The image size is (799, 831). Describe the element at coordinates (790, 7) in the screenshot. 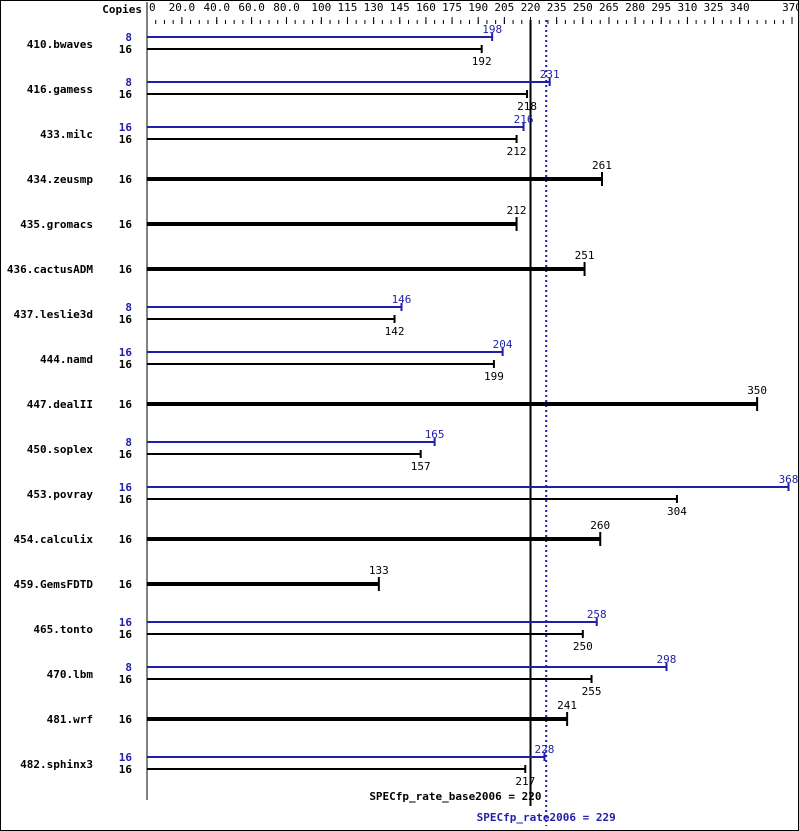

I see `x-tick-label: 370` at that location.